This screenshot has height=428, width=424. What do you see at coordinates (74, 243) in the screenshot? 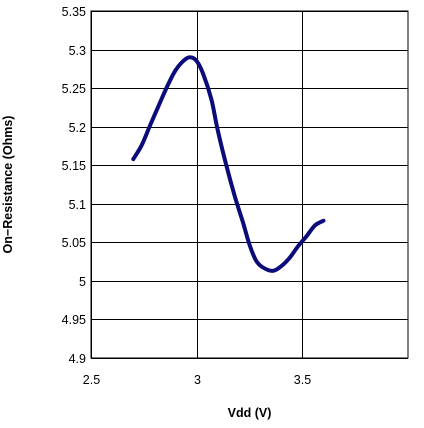
I see `y-tick-label: 5.05` at bounding box center [74, 243].